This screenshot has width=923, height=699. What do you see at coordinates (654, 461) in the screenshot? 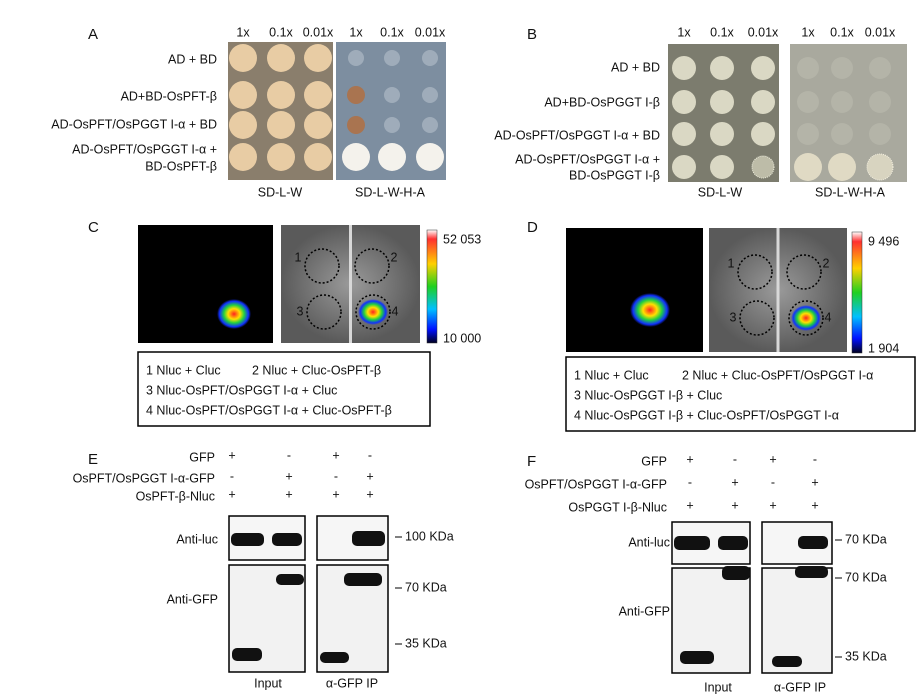
I see `condition-label: GFP` at bounding box center [654, 461].